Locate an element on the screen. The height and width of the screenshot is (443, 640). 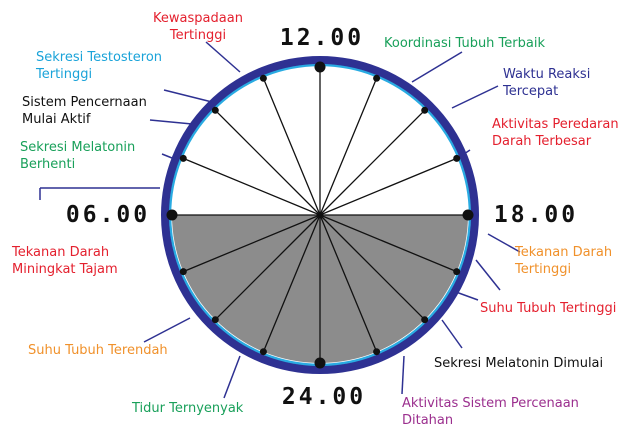
label-line: Kewaspadaan is located at coordinates (198, 18).